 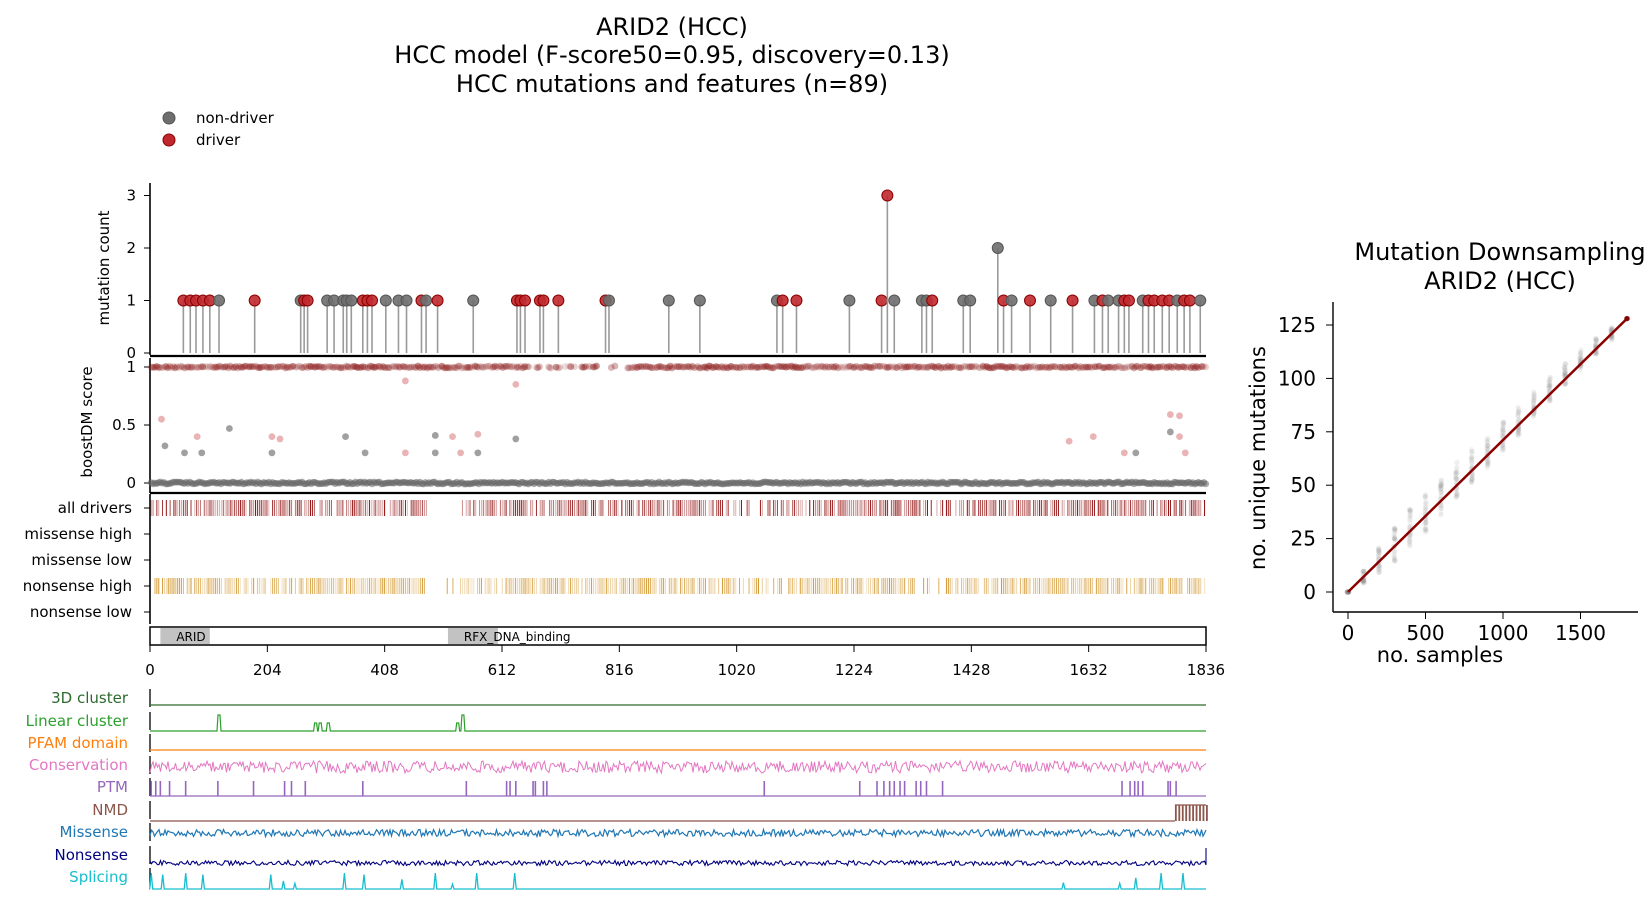 I want to click on downsampling-xtick-label: 500, so click(x=1425, y=633).